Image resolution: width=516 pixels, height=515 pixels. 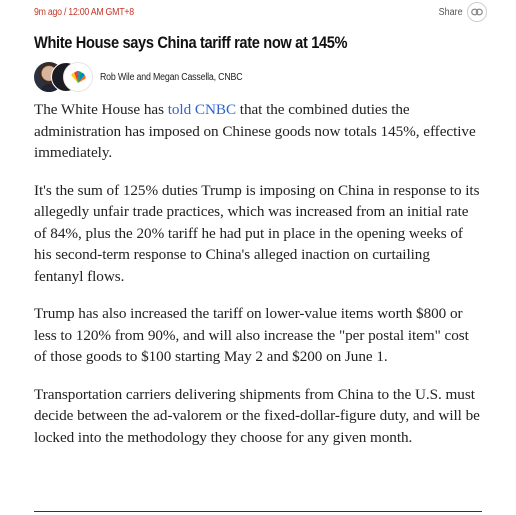 What do you see at coordinates (477, 12) in the screenshot?
I see `link-chain-icon` at bounding box center [477, 12].